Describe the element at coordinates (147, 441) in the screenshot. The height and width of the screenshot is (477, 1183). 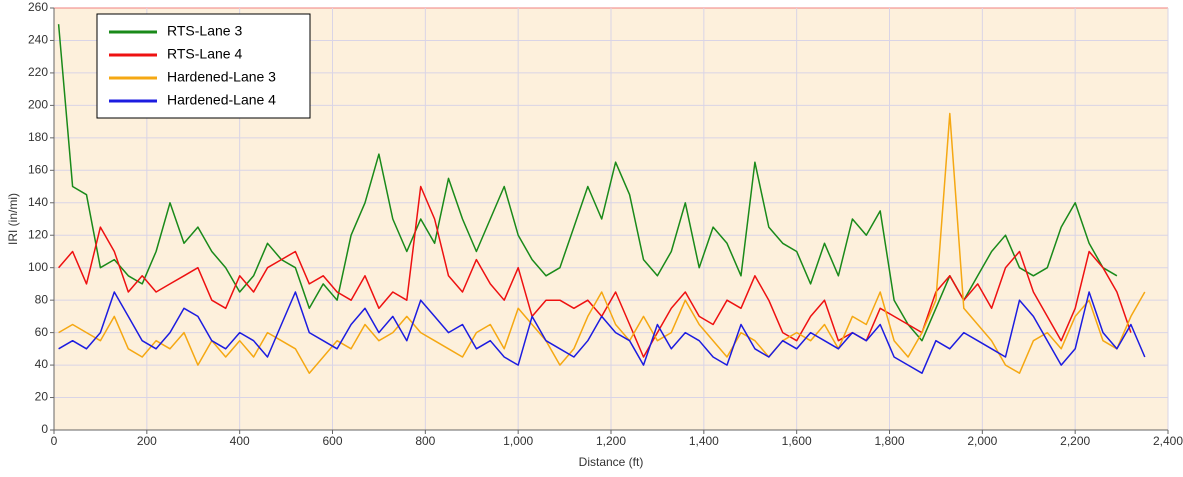
I see `x-tick-label: 200` at that location.